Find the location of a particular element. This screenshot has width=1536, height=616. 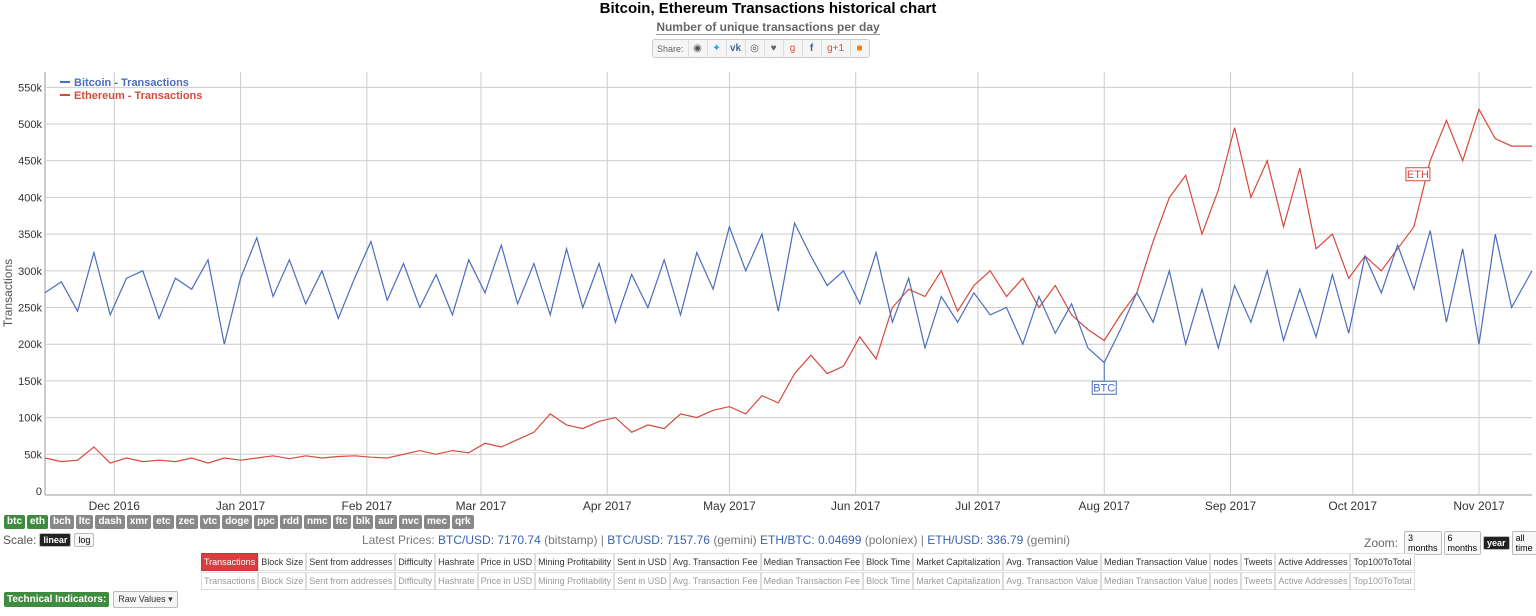

coin-rdd-button: rdd is located at coordinates (290, 522).